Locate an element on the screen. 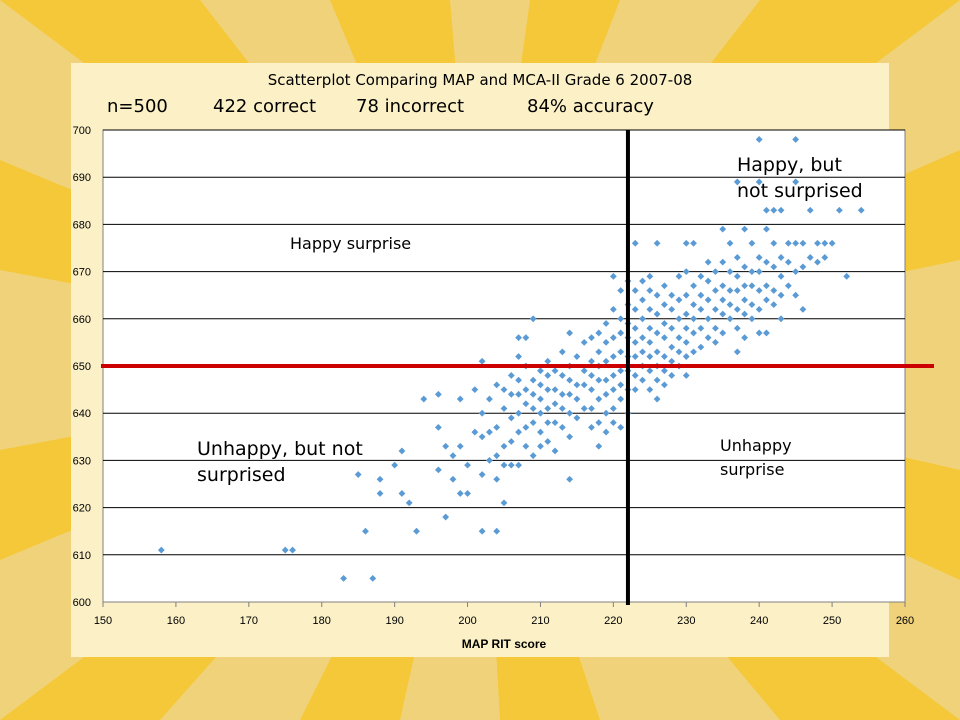 The width and height of the screenshot is (960, 720). x-tick-label: 210 is located at coordinates (540, 621).